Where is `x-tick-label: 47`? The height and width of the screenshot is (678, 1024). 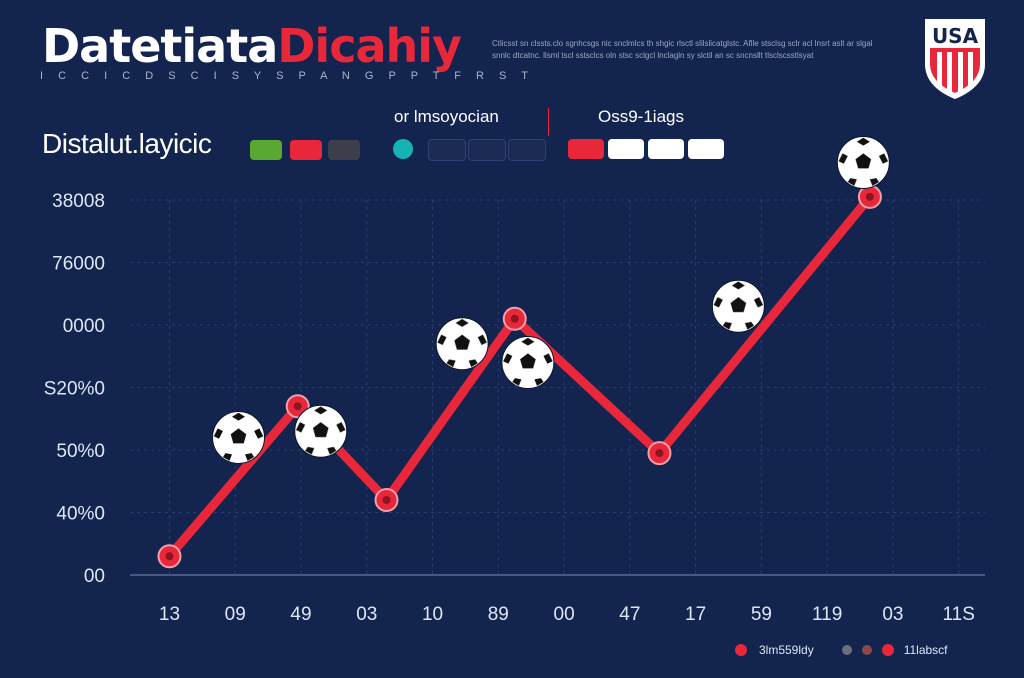 x-tick-label: 47 is located at coordinates (629, 614).